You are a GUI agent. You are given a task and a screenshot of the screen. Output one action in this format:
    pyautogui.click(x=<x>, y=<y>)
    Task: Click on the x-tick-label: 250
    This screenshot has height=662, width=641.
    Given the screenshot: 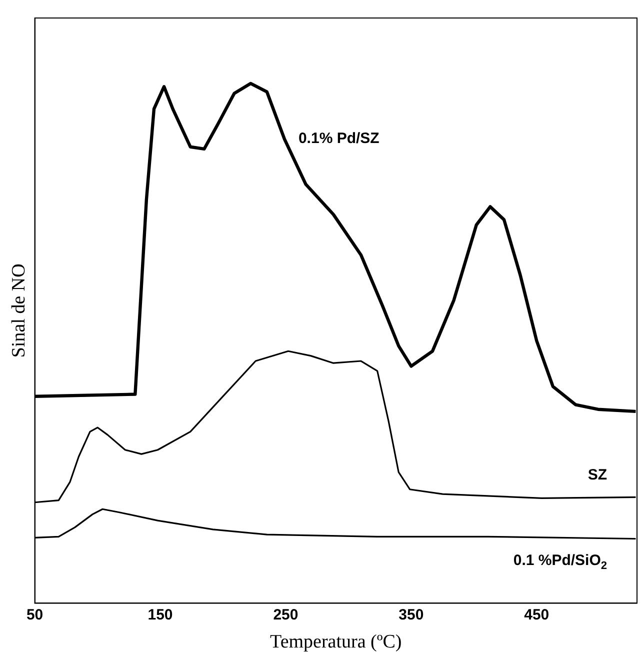 What is the action you would take?
    pyautogui.click(x=285, y=615)
    